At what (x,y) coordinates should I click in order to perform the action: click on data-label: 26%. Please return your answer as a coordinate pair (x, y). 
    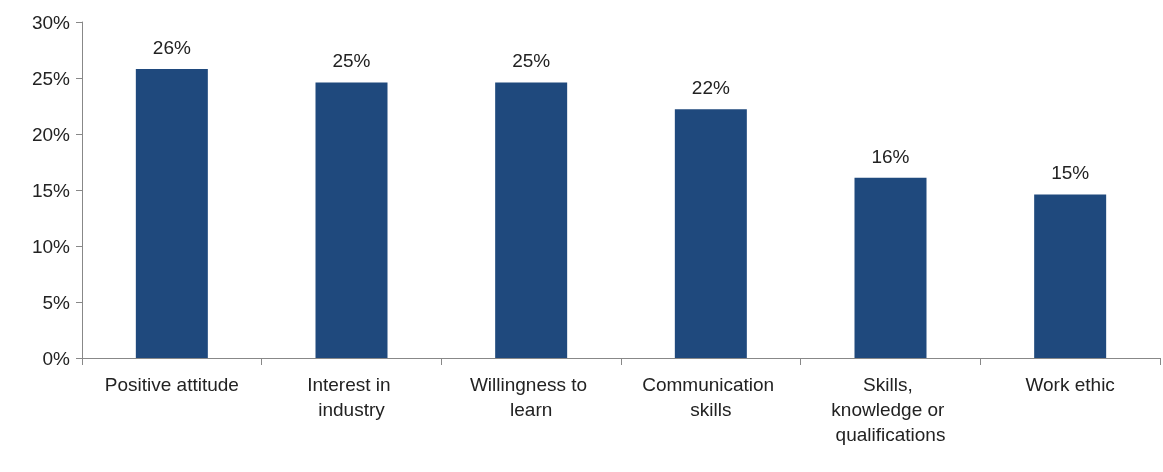
    Looking at the image, I should click on (171, 48).